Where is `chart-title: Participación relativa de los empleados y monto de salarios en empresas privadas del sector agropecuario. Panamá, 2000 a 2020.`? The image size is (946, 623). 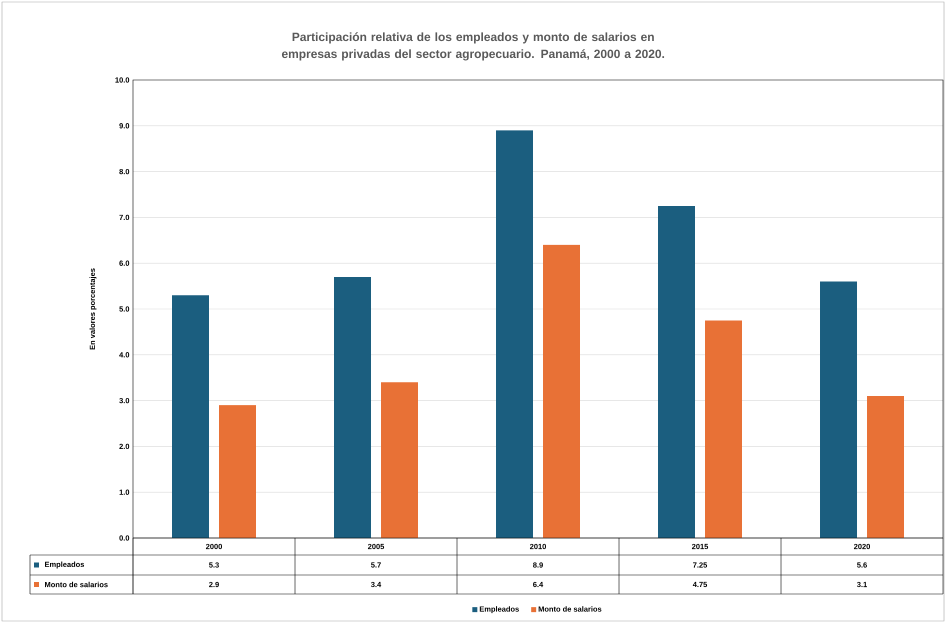
chart-title: Participación relativa de los empleados y monto de salarios en empresas privadas del sector agropecuario. Panamá, 2000 a 2020. is located at coordinates (473, 46).